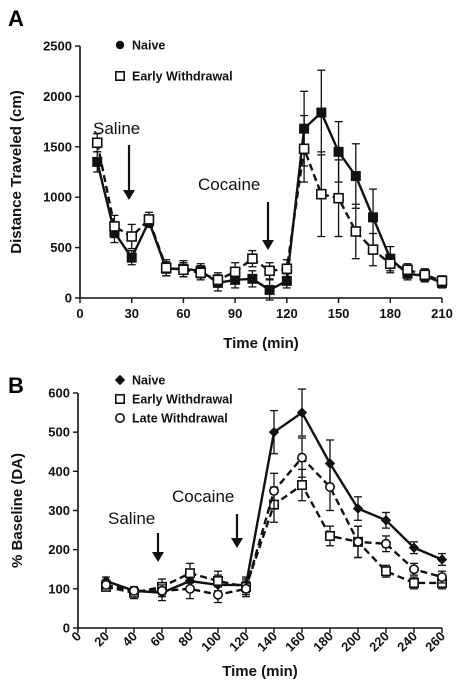  What do you see at coordinates (379, 642) in the screenshot?
I see `x-tick-label: 220` at bounding box center [379, 642].